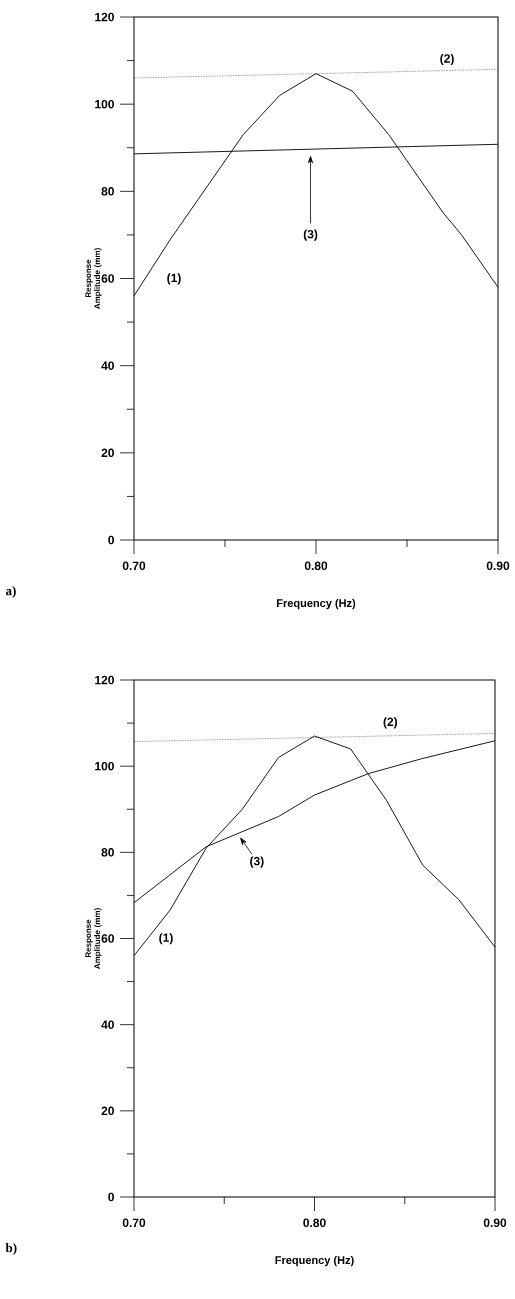 Image resolution: width=515 pixels, height=1299 pixels. Describe the element at coordinates (166, 939) in the screenshot. I see `legend-label: (1)` at that location.